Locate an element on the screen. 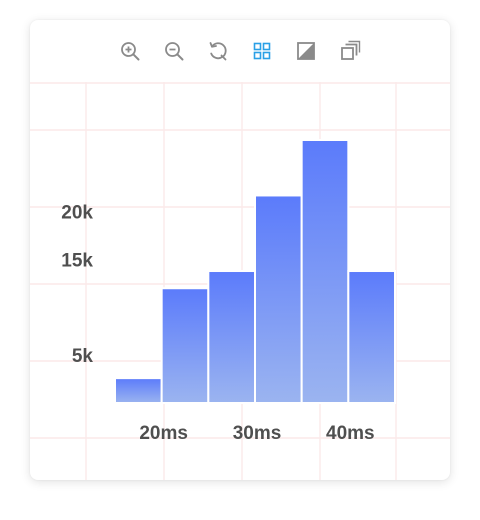 This screenshot has width=480, height=520. zoom-out-button is located at coordinates (174, 51).